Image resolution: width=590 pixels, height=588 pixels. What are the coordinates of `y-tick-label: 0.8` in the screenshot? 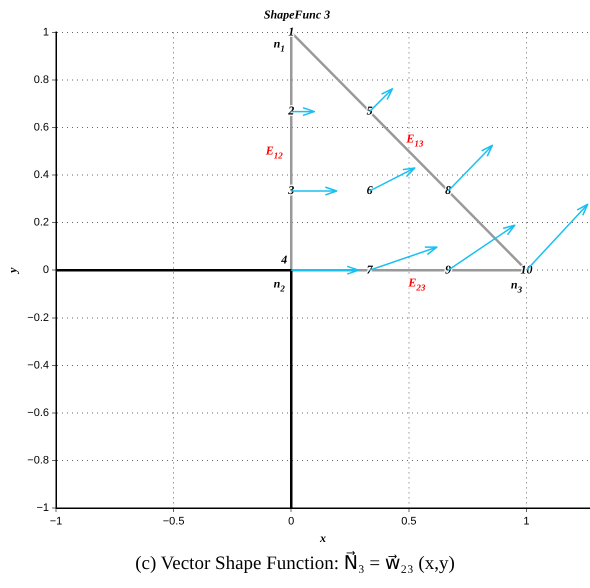 It's located at (41, 80).